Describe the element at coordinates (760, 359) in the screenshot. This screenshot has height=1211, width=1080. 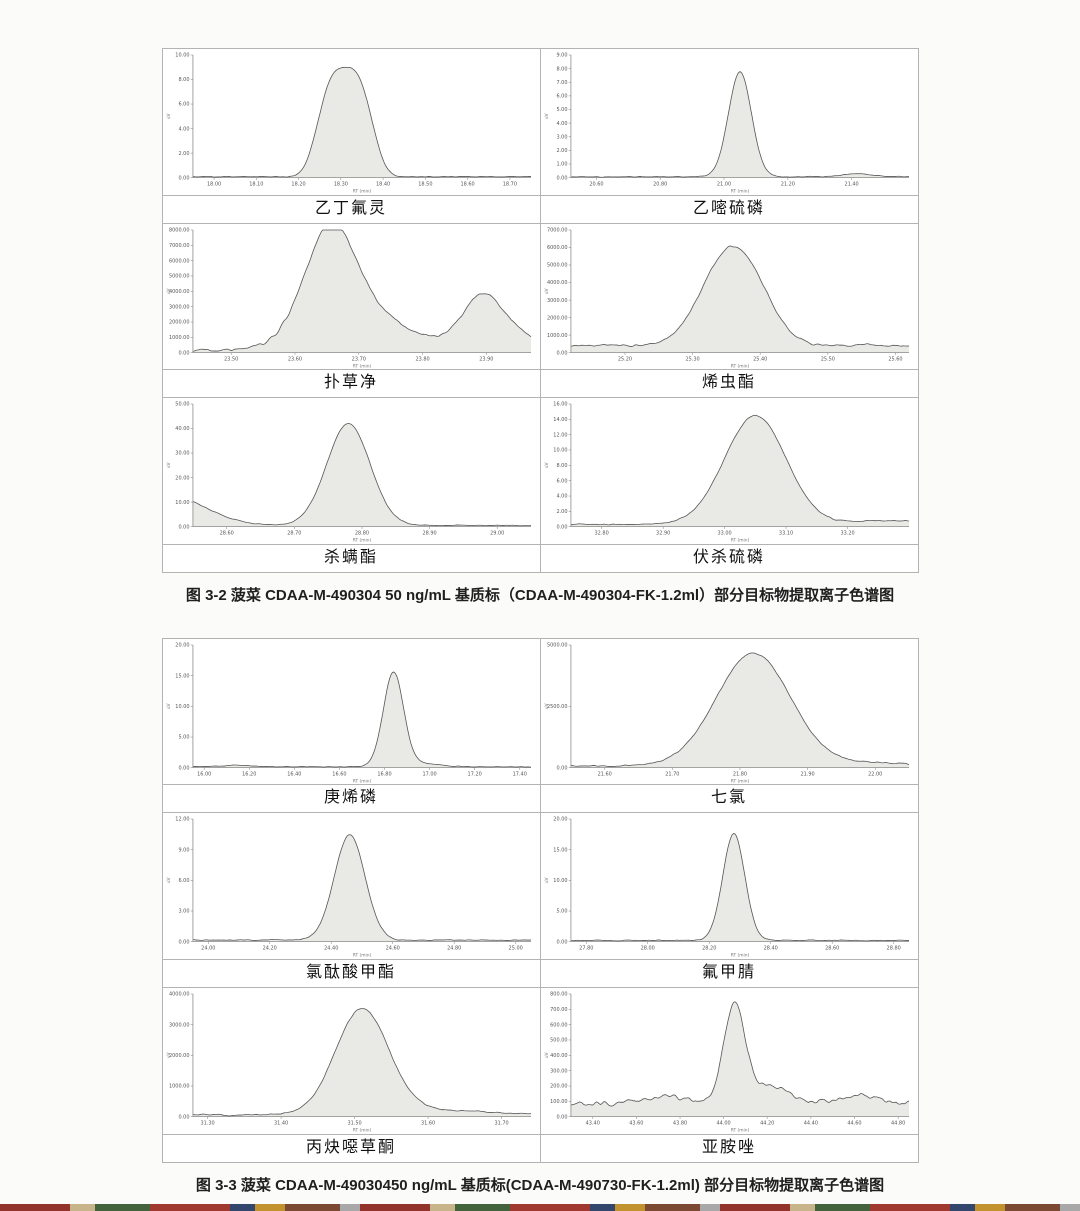
I see `svg-text: 25.40` at that location.